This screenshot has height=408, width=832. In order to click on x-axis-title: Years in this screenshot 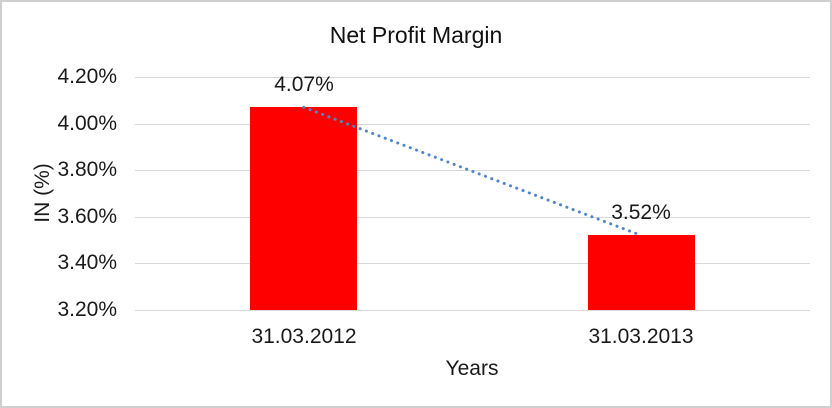, I will do `click(472, 368)`.